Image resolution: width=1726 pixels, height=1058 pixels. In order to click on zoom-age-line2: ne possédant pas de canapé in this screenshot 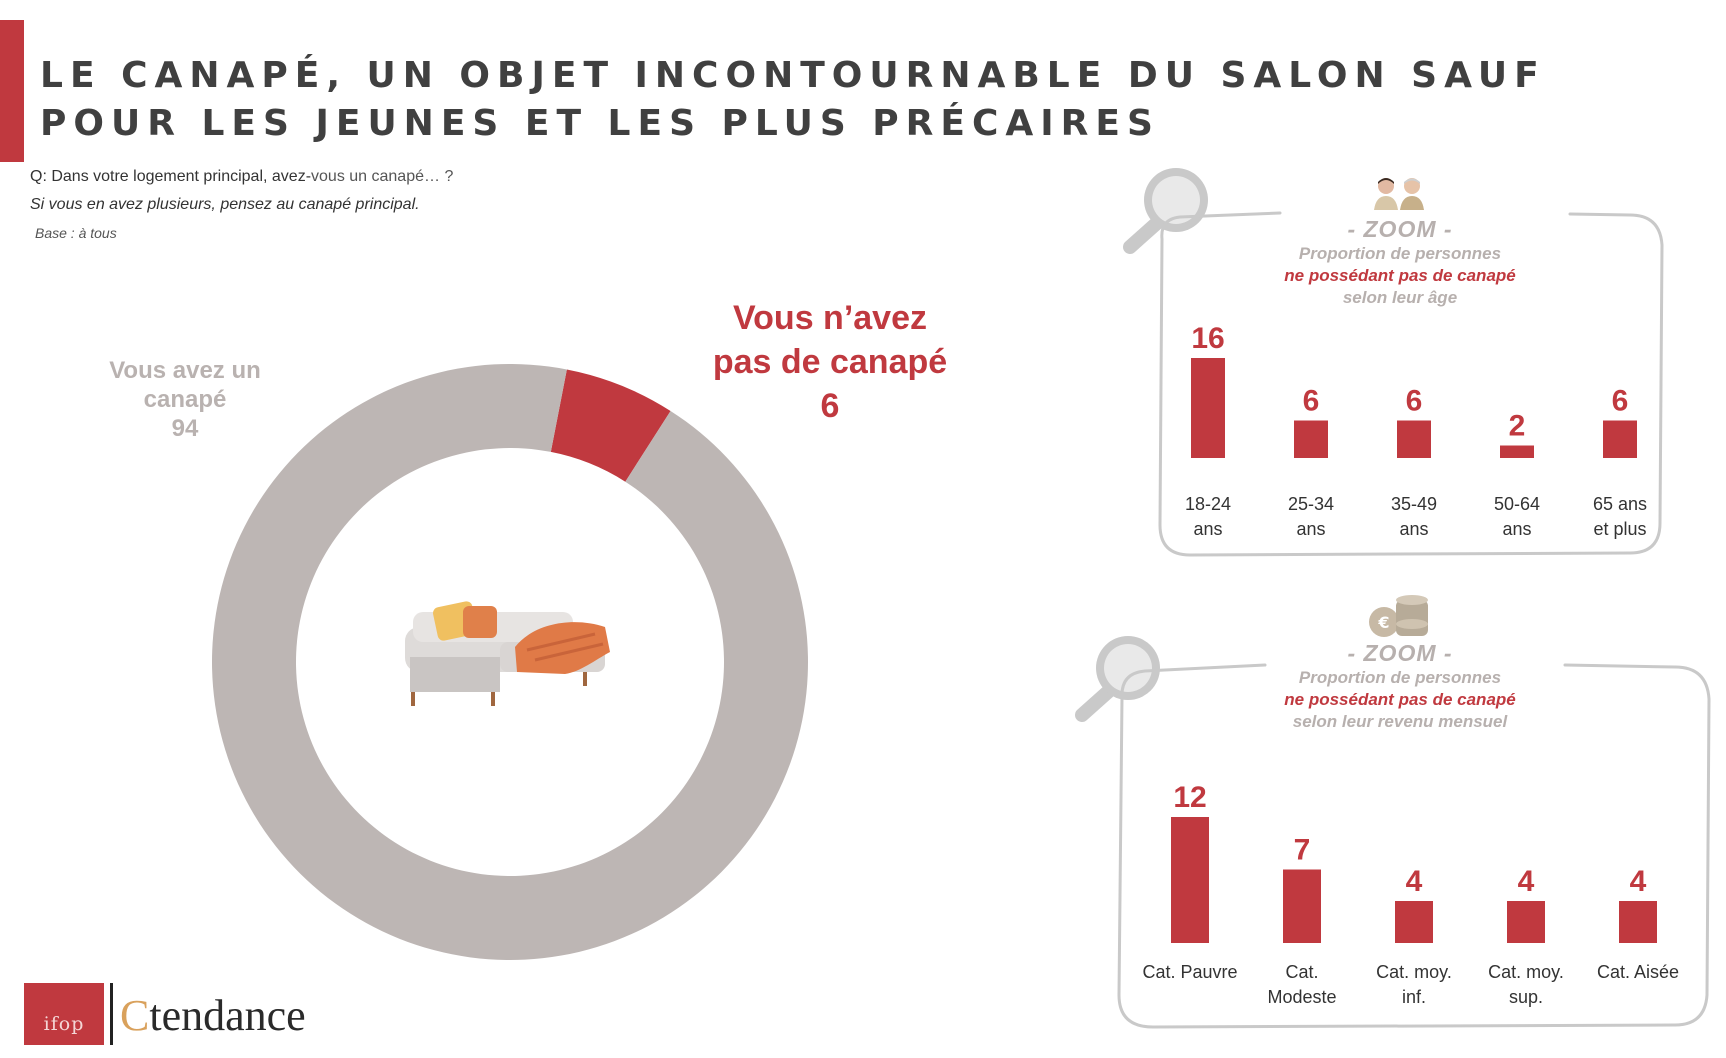, I will do `click(1400, 275)`.